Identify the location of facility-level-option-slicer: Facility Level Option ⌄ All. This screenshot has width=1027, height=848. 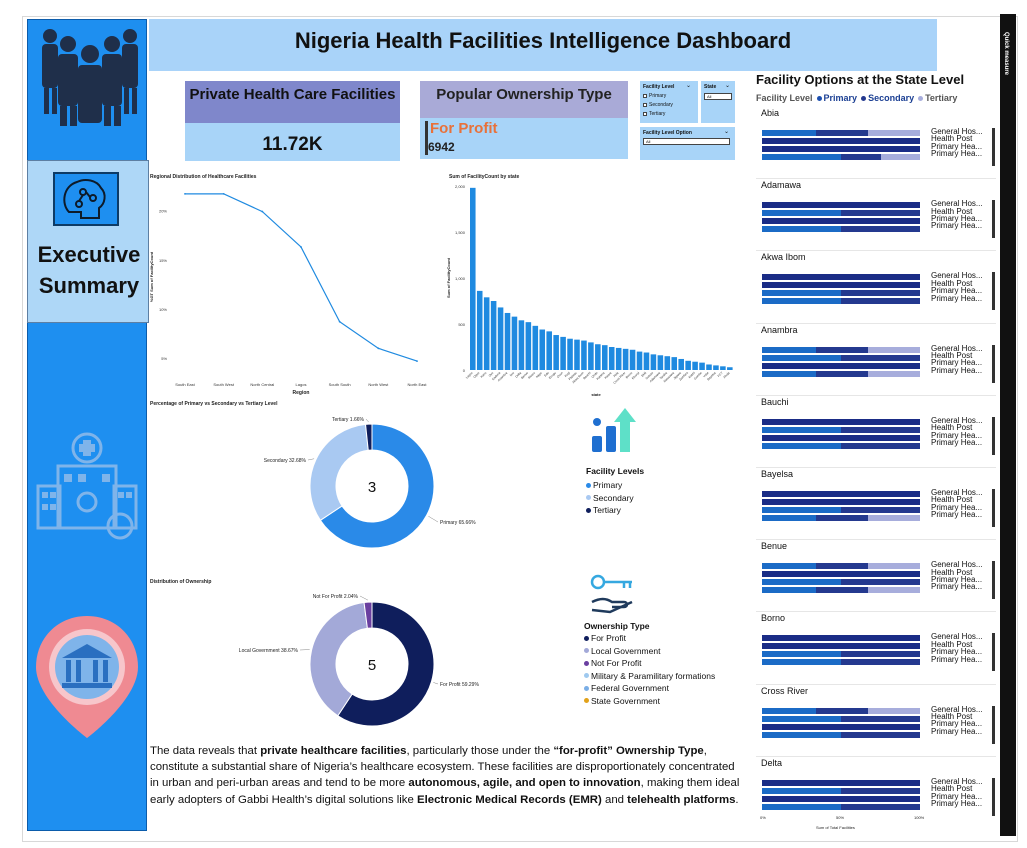
(687, 143).